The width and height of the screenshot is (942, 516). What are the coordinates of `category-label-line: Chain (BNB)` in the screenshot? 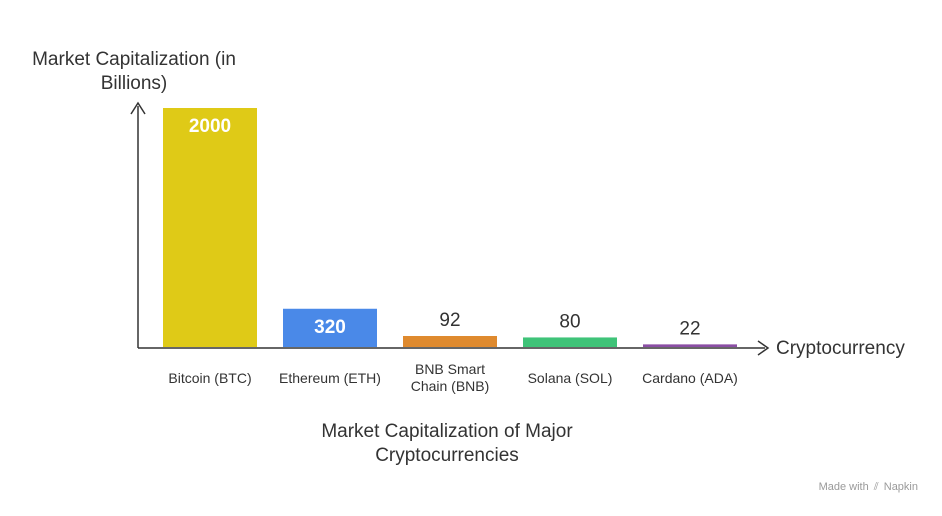 It's located at (450, 386).